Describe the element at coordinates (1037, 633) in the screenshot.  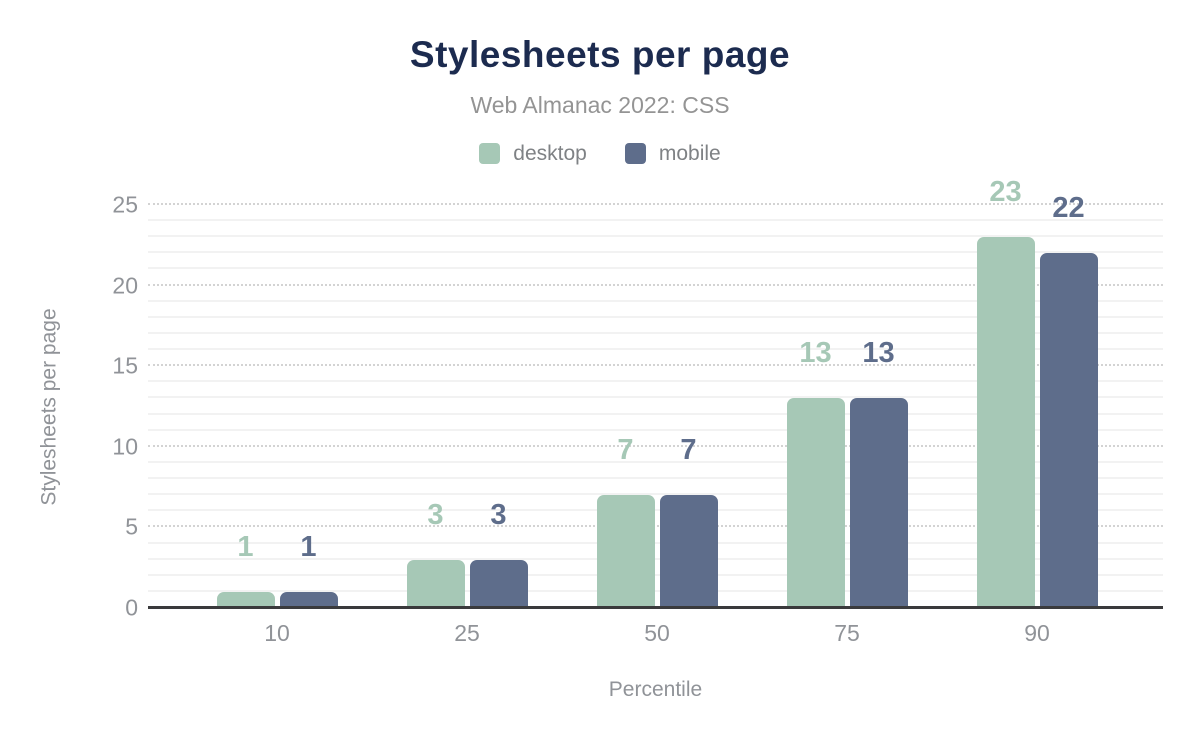
I see `x-tick-label-90: 90` at that location.